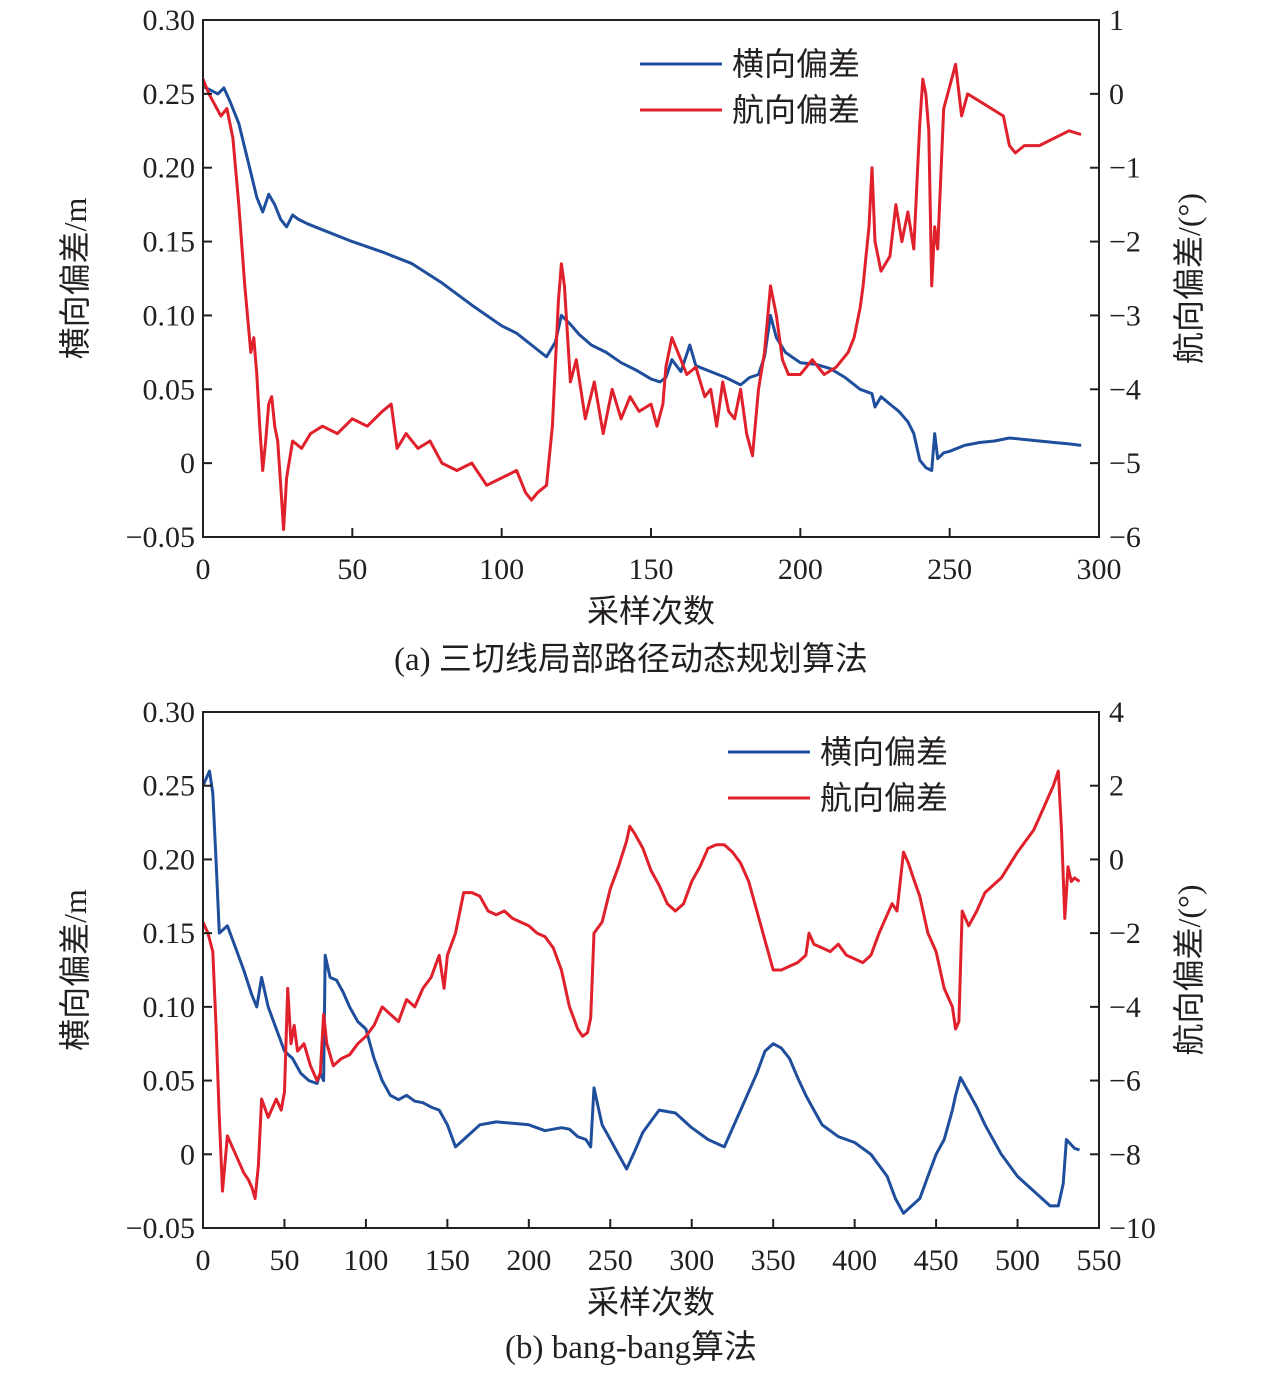 This screenshot has width=1276, height=1375. I want to click on y-right-tick-label: −8, so click(1125, 1154).